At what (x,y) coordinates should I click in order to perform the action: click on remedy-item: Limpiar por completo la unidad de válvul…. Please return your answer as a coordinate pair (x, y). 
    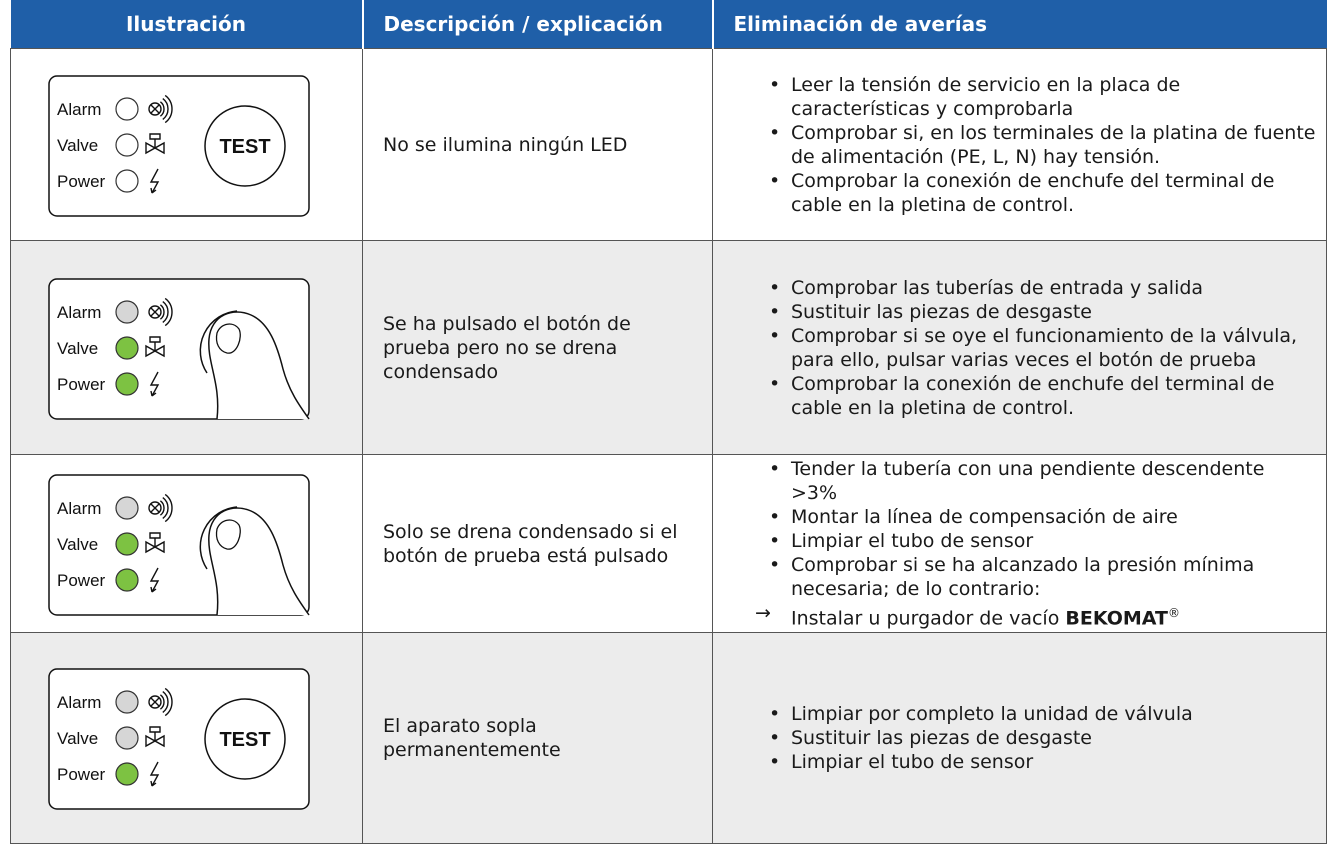
    Looking at the image, I should click on (1042, 714).